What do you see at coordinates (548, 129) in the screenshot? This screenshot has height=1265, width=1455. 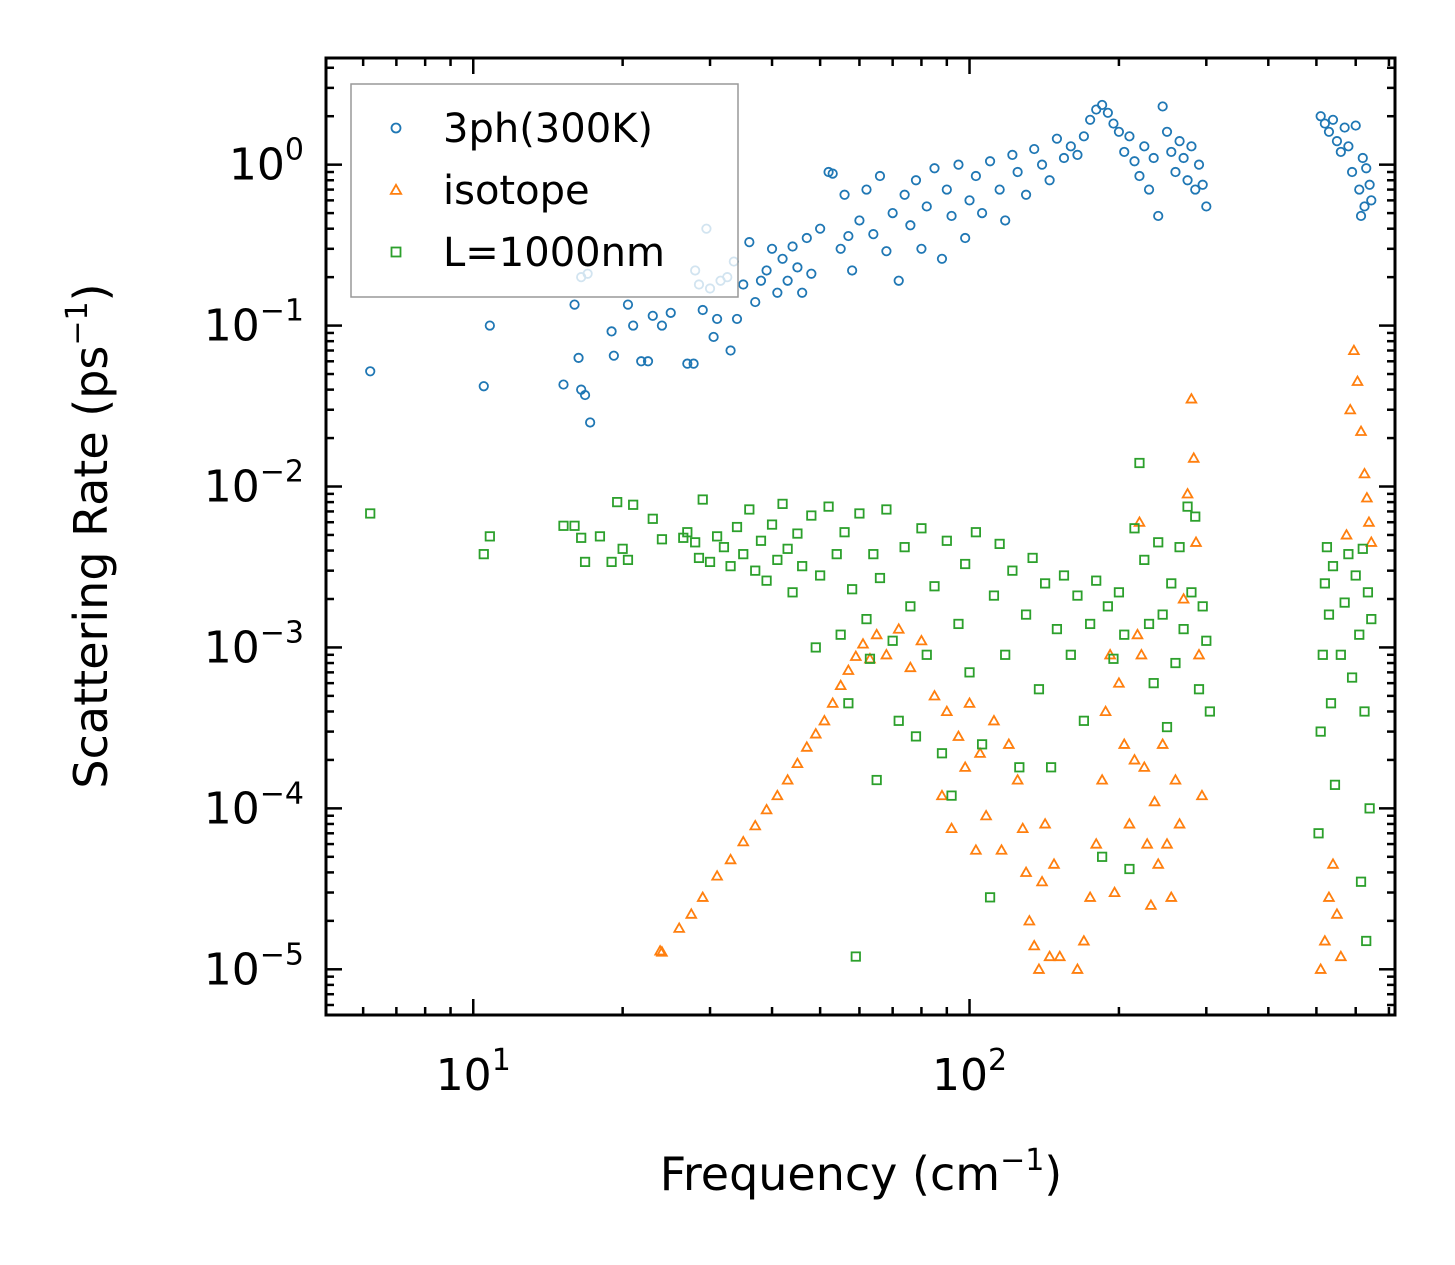 I see `legend-label: 3ph(300K)` at bounding box center [548, 129].